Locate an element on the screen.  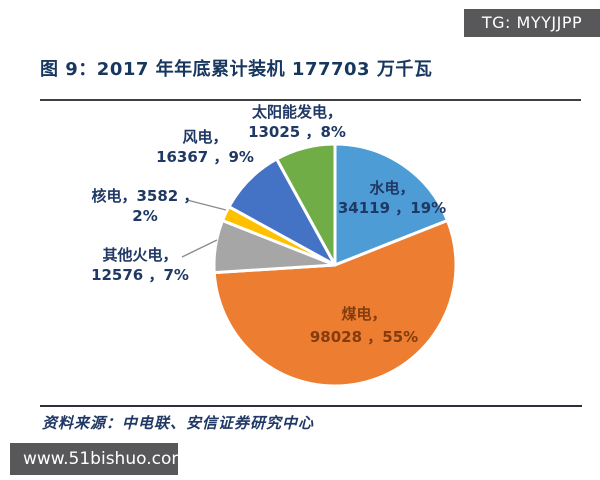
pie-label-wind: 风电， 16367 ，9% is located at coordinates (205, 147).